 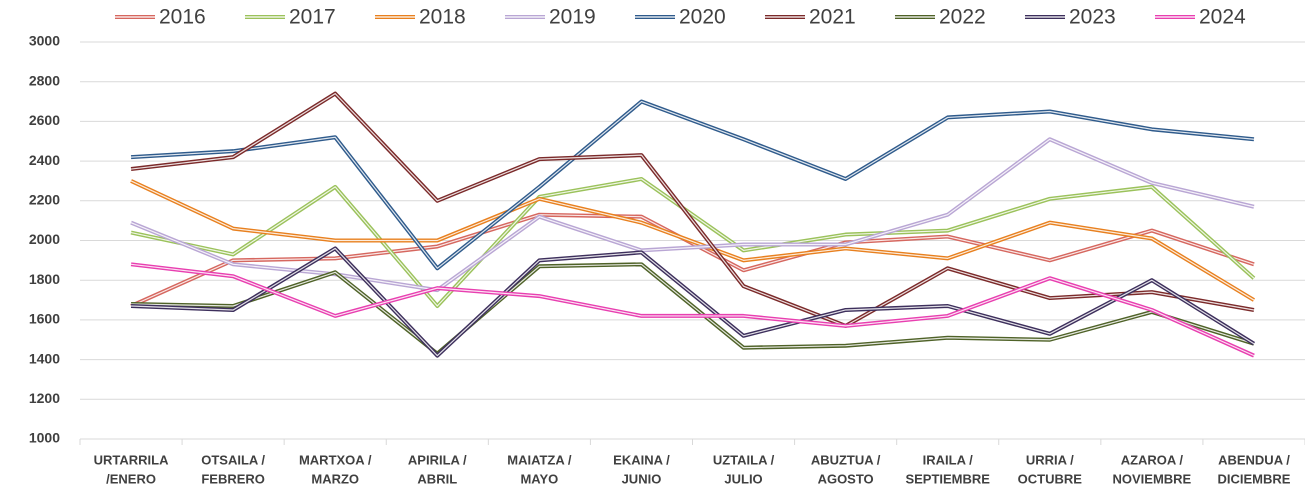 I want to click on x-tick-label: AZAROA /, so click(x=1152, y=459).